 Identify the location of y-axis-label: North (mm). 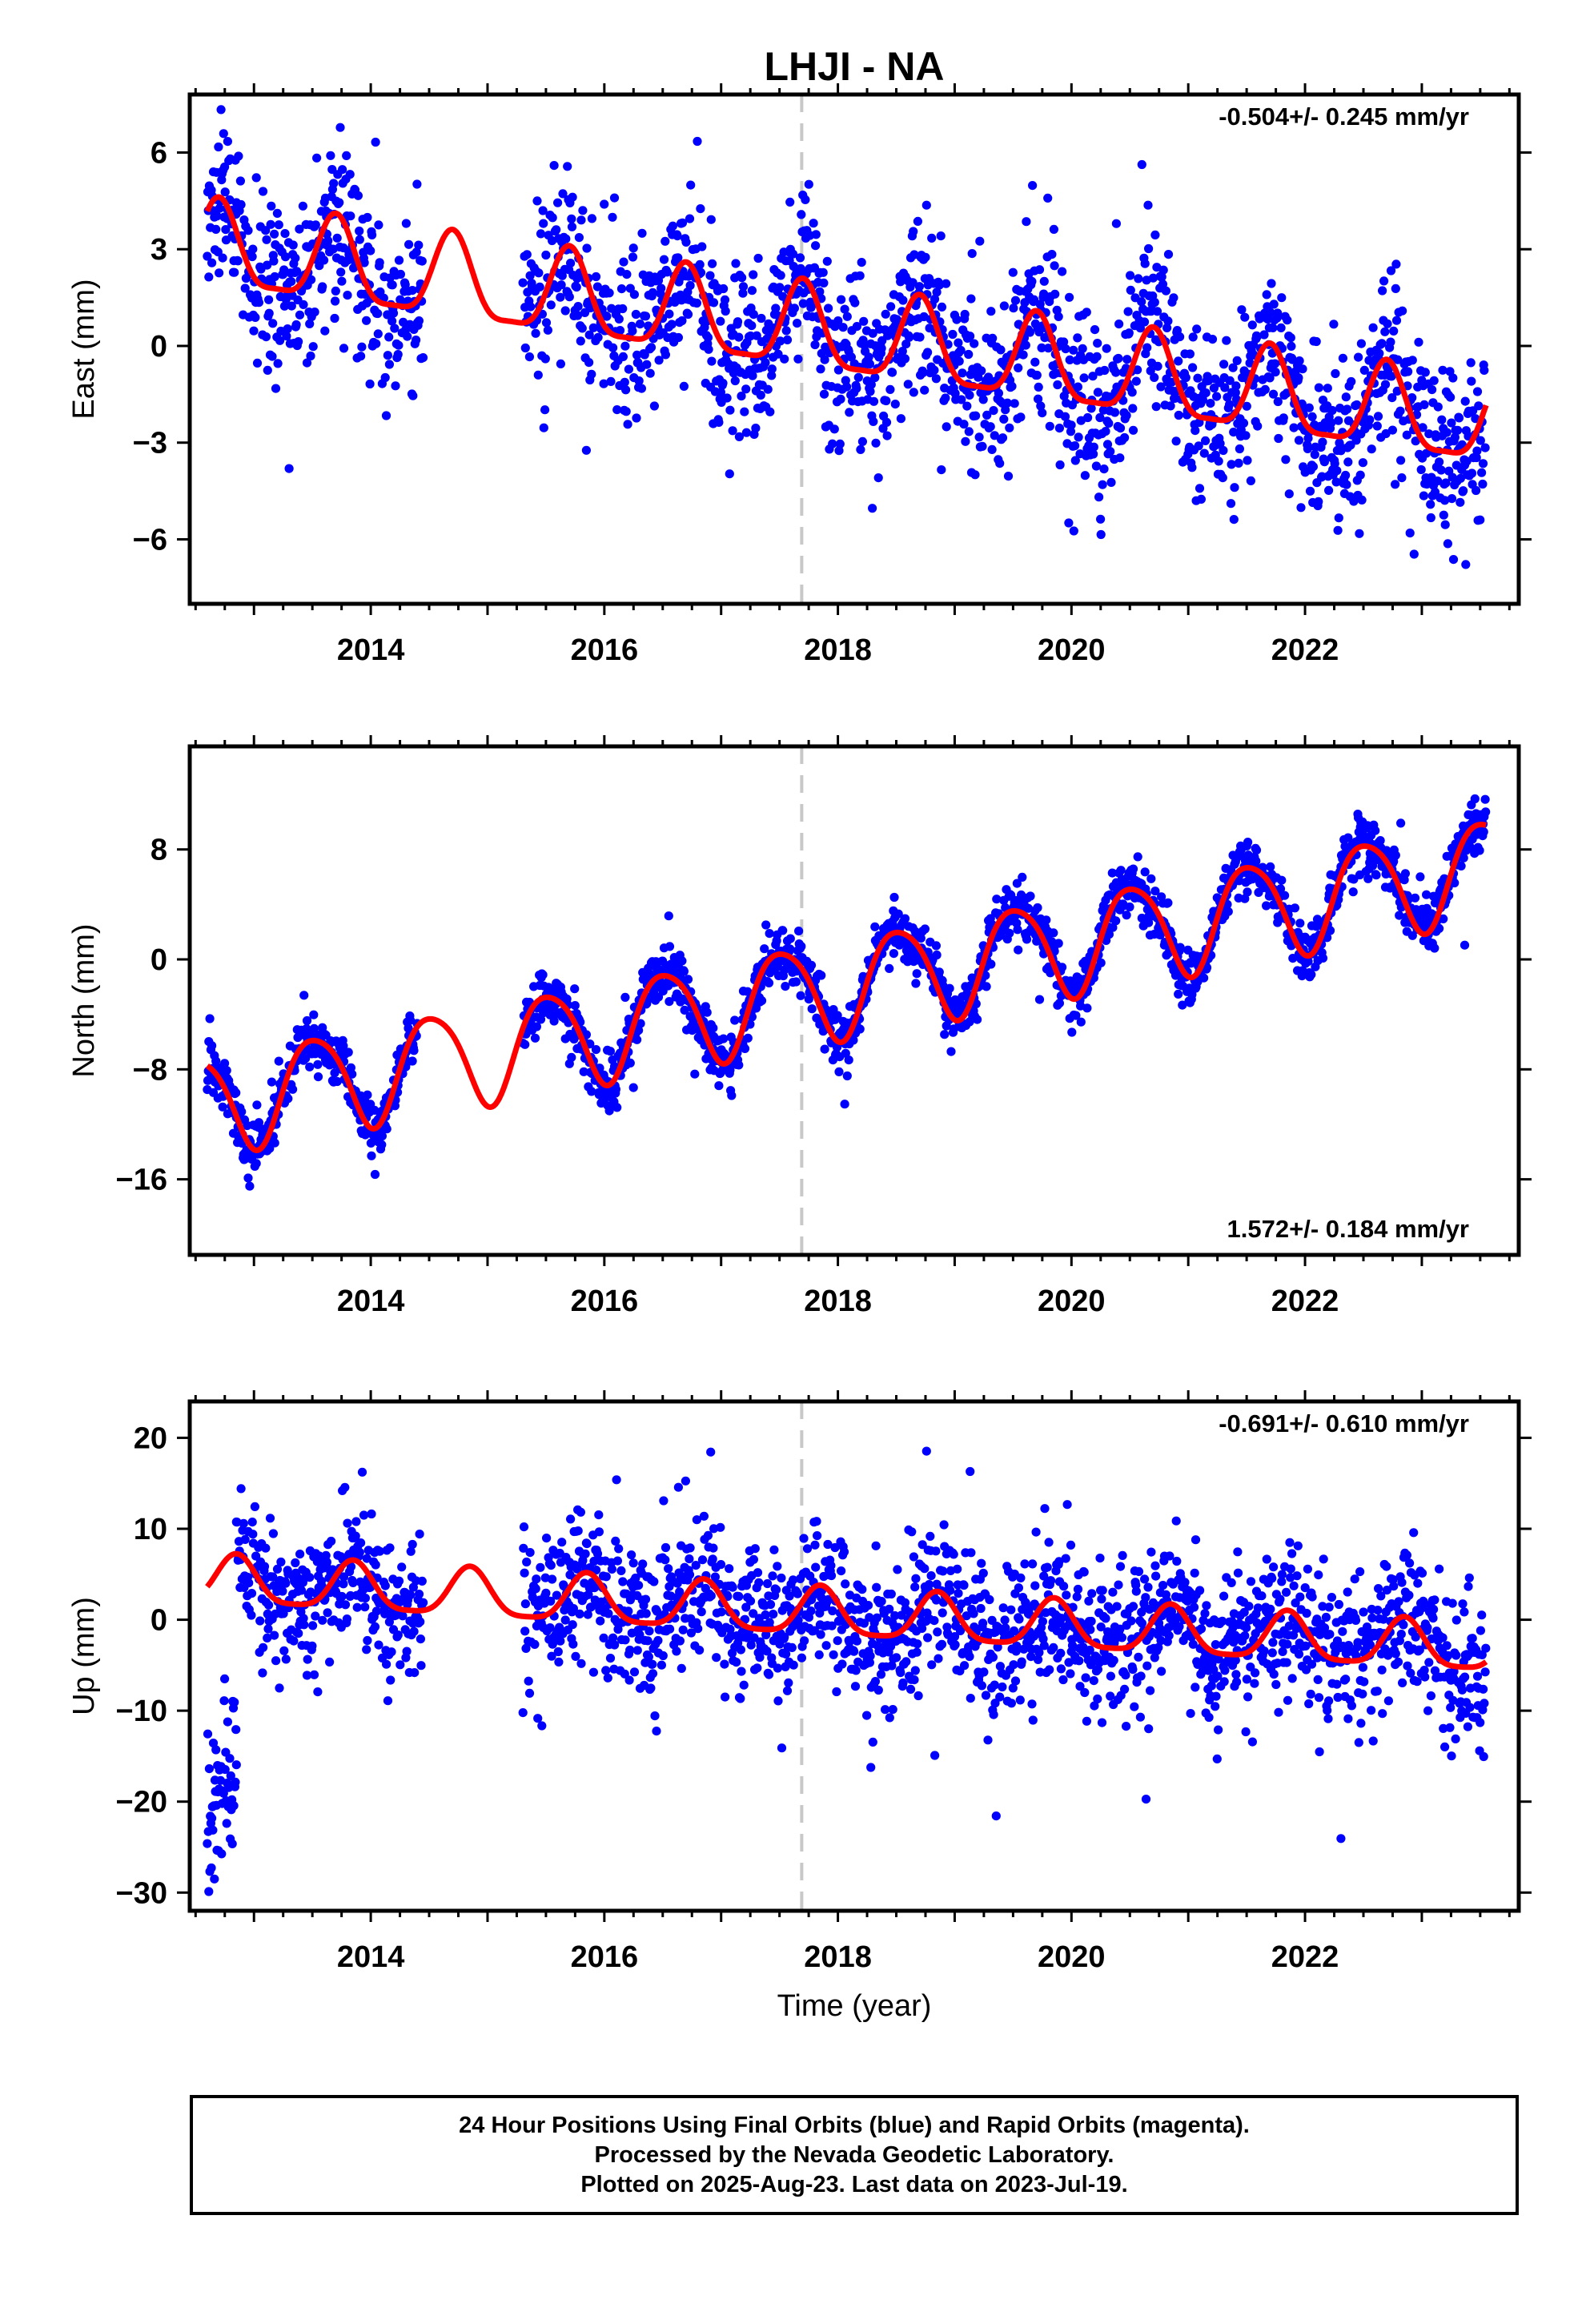
(84, 1000).